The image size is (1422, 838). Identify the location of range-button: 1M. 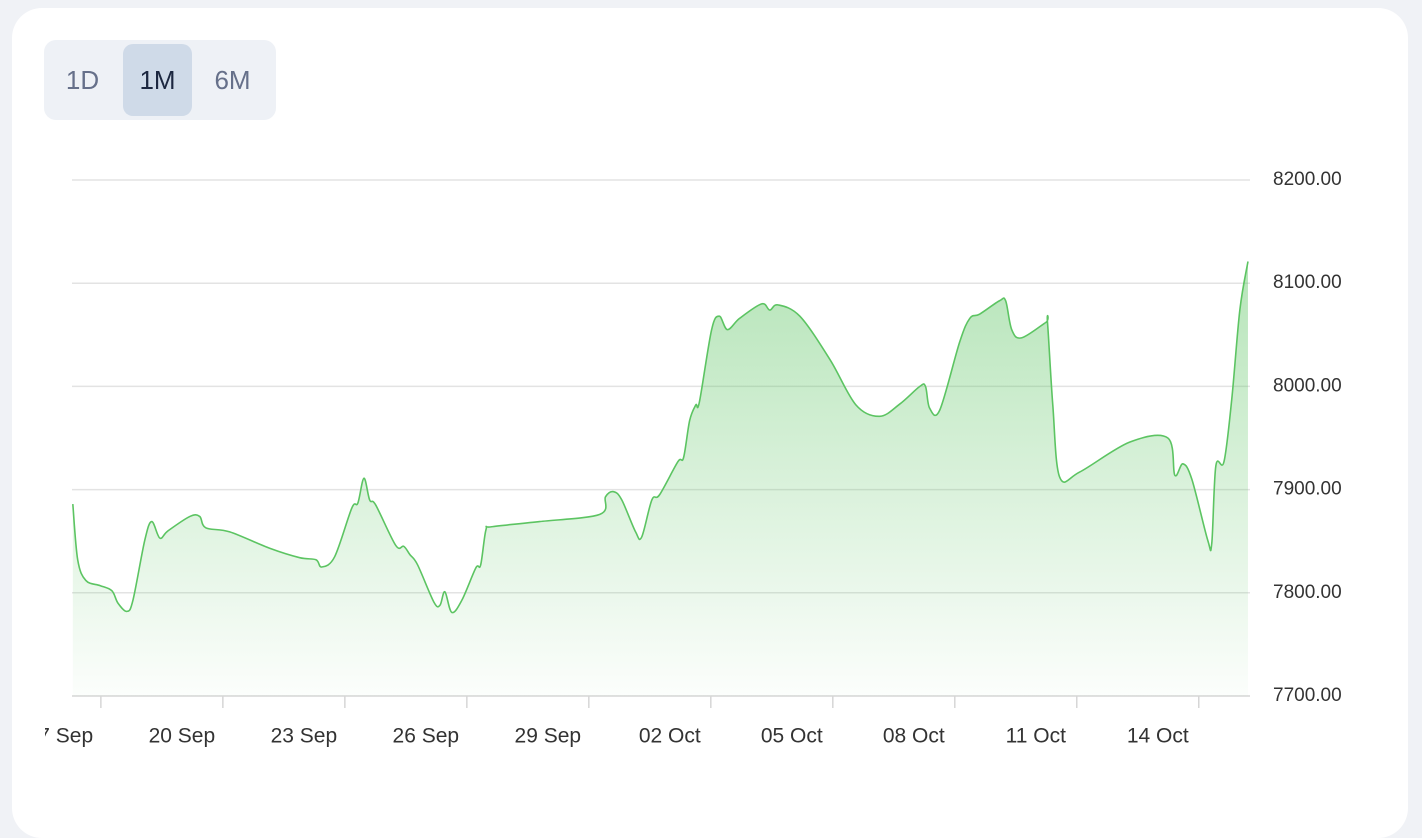
(157, 80).